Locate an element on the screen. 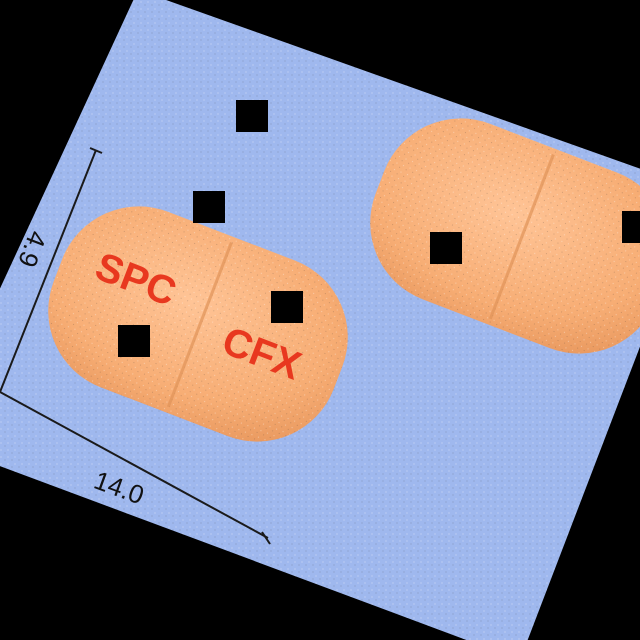  left-pill-seam is located at coordinates (199, 325).